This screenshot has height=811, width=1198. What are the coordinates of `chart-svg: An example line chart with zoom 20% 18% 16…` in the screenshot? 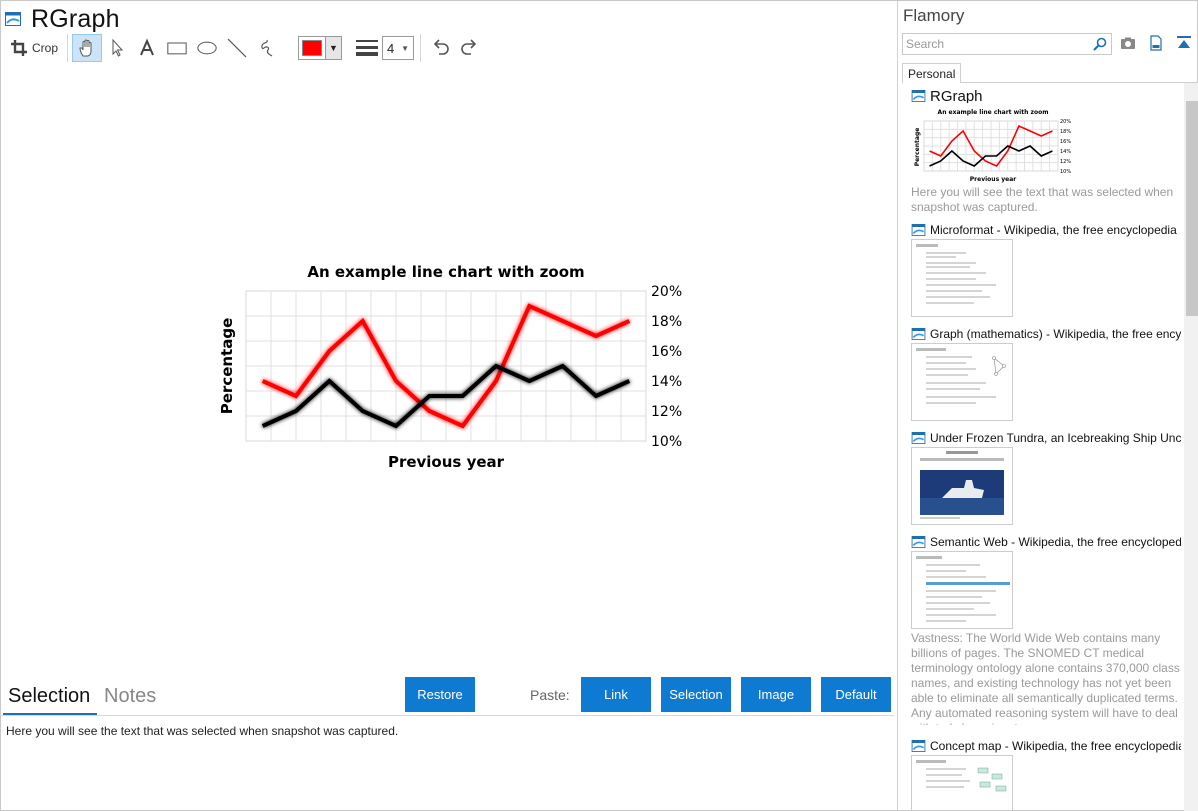 It's located at (450, 367).